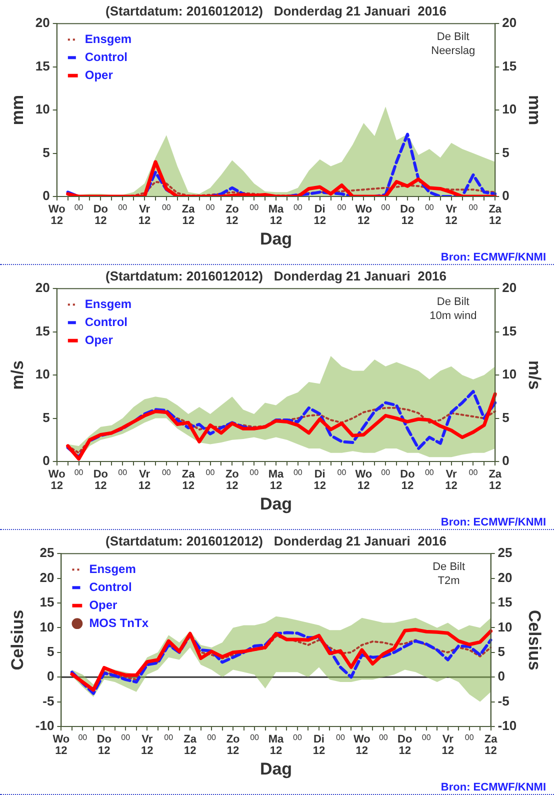 This screenshot has height=795, width=554. I want to click on y2-tick-label: 25, so click(505, 552).